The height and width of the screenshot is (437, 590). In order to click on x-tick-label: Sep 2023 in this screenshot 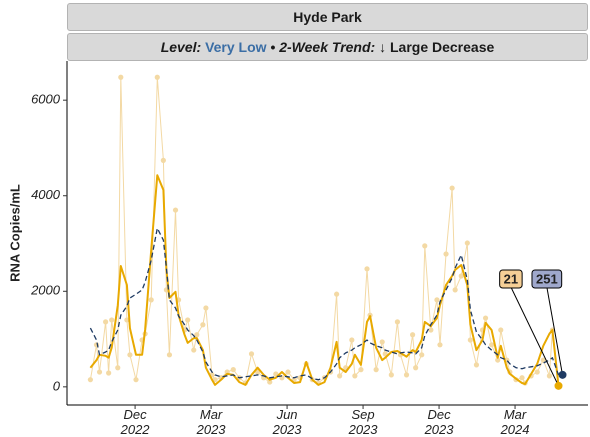, I will do `click(363, 422)`.